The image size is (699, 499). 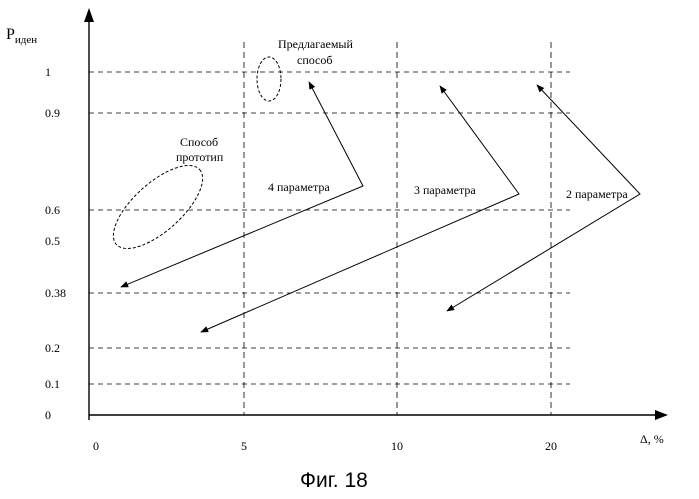 What do you see at coordinates (52, 113) in the screenshot?
I see `y-tick-label-6: 0.9` at bounding box center [52, 113].